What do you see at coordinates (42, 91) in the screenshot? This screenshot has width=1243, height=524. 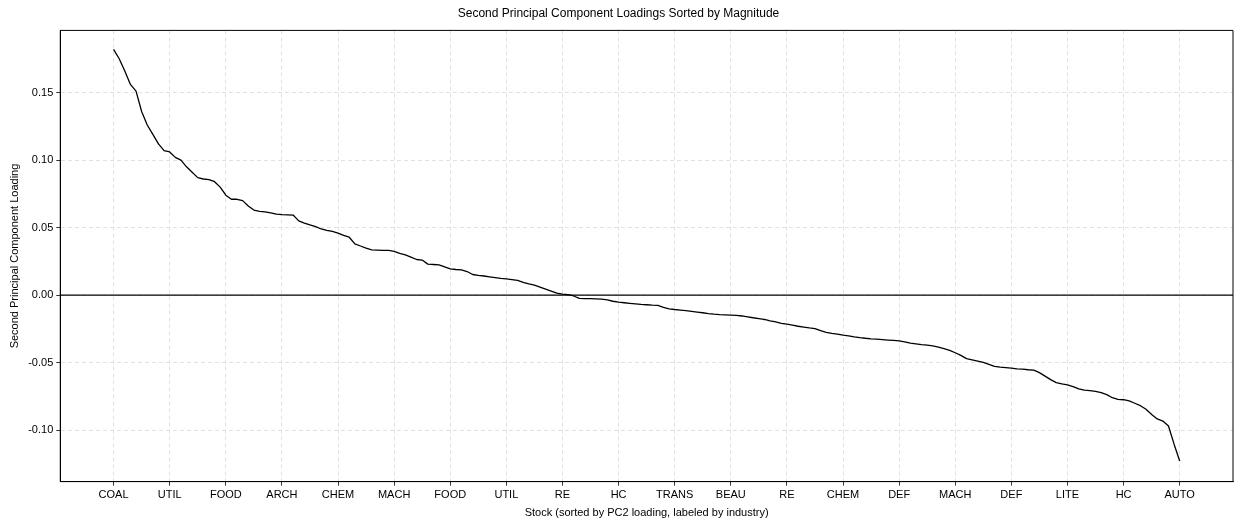 I see `y-tick-label: 0.15` at bounding box center [42, 91].